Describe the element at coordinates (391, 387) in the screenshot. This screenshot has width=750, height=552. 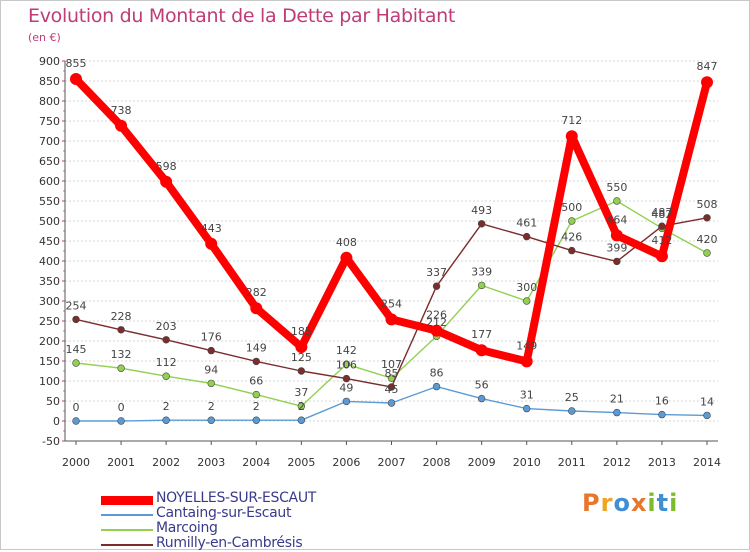
I see `series-3-point-2007` at that location.